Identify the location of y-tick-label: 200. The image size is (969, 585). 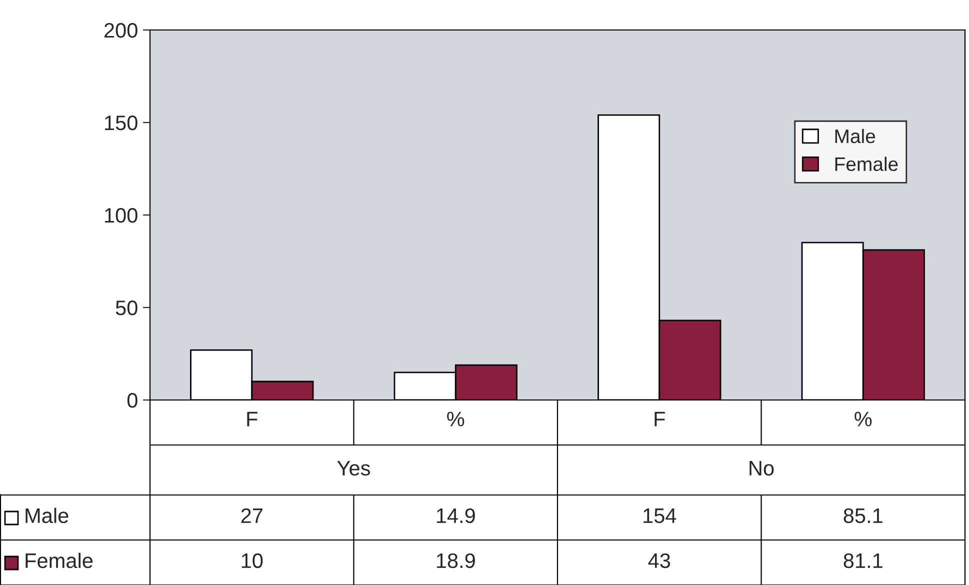
(121, 30).